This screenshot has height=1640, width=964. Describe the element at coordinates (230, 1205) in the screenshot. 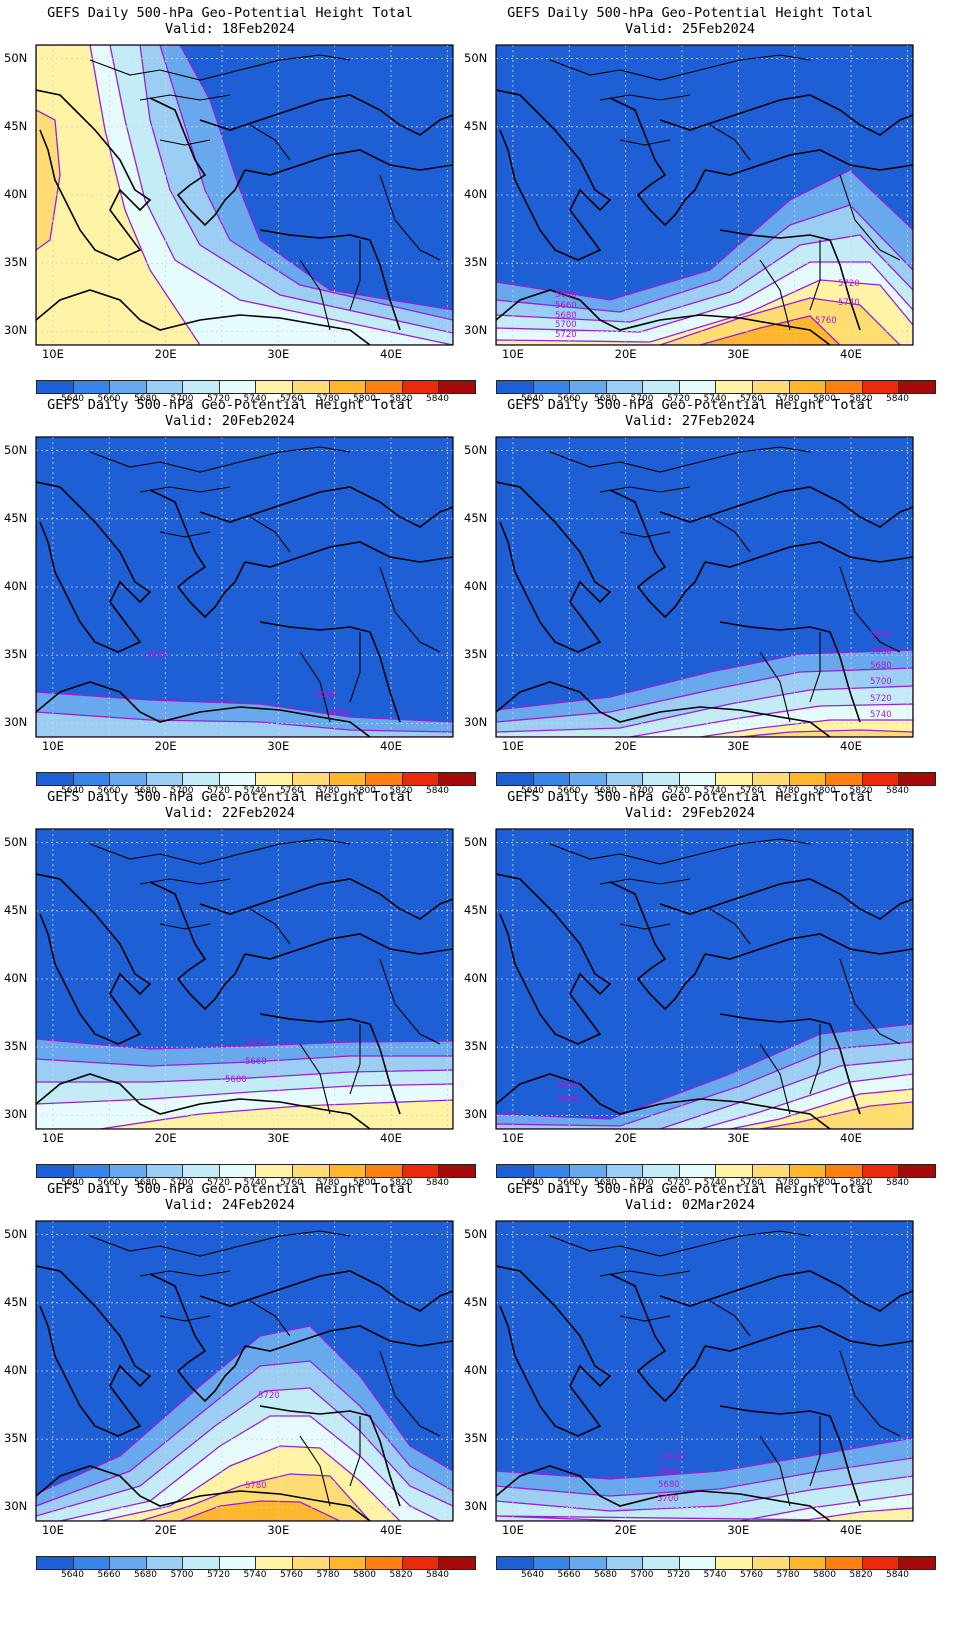

I see `panel-valid-date: Valid: 24Feb2024` at that location.